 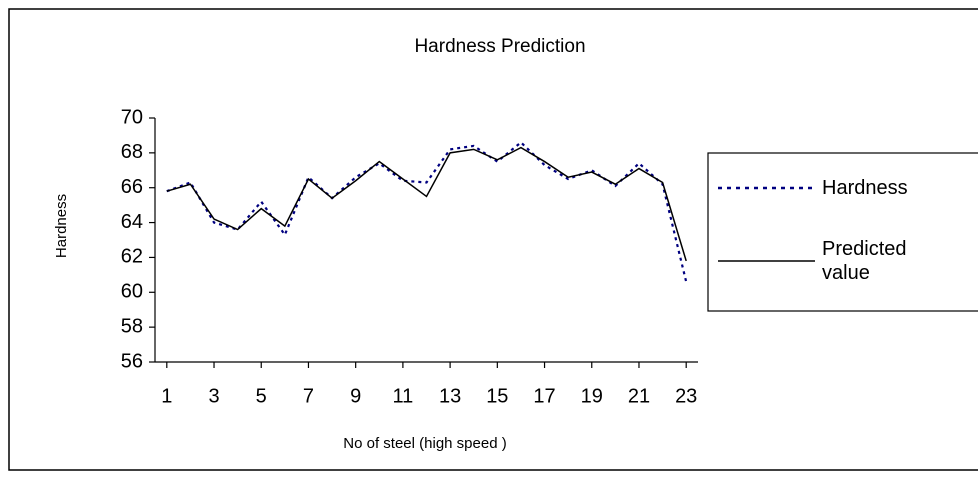 What do you see at coordinates (355, 396) in the screenshot?
I see `x-tick-label: 9` at bounding box center [355, 396].